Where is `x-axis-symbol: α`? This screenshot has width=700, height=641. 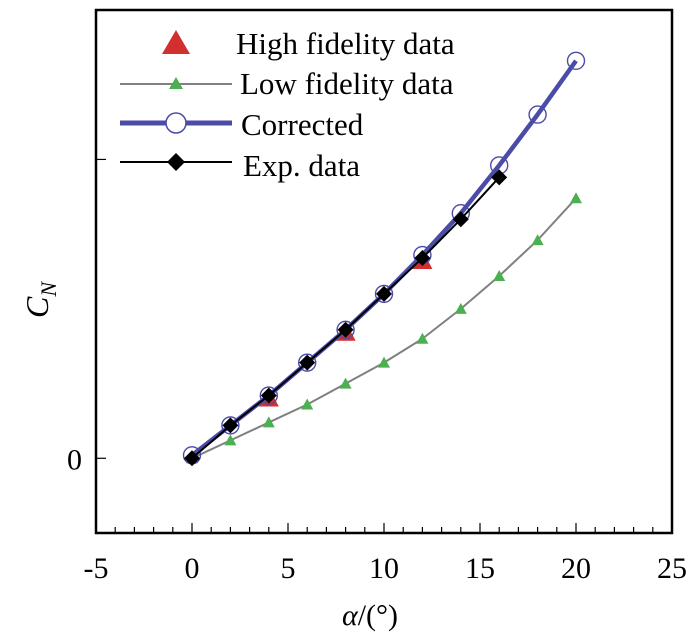 x-axis-symbol: α is located at coordinates (350, 615).